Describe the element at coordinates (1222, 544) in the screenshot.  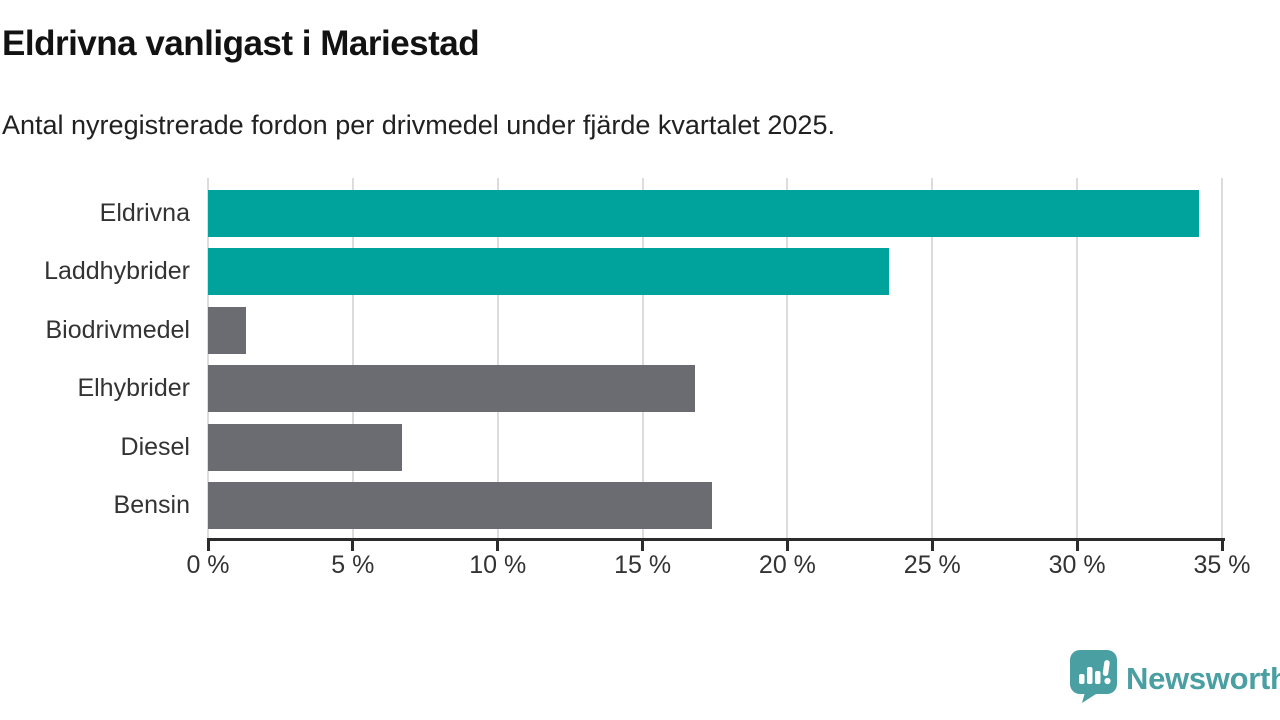
I see `x-tick-35pct` at that location.